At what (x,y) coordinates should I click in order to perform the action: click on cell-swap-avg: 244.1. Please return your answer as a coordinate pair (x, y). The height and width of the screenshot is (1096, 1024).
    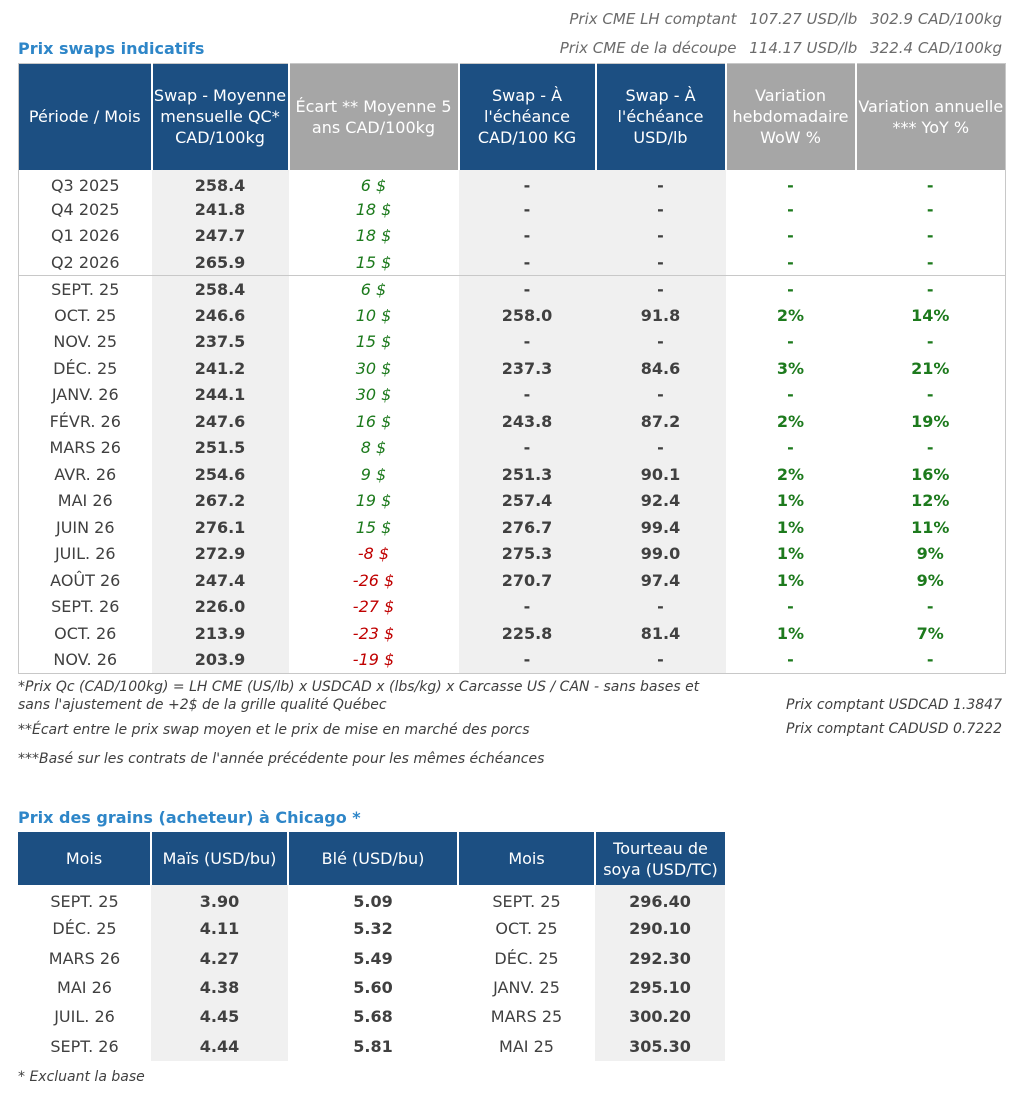
    Looking at the image, I should click on (220, 394).